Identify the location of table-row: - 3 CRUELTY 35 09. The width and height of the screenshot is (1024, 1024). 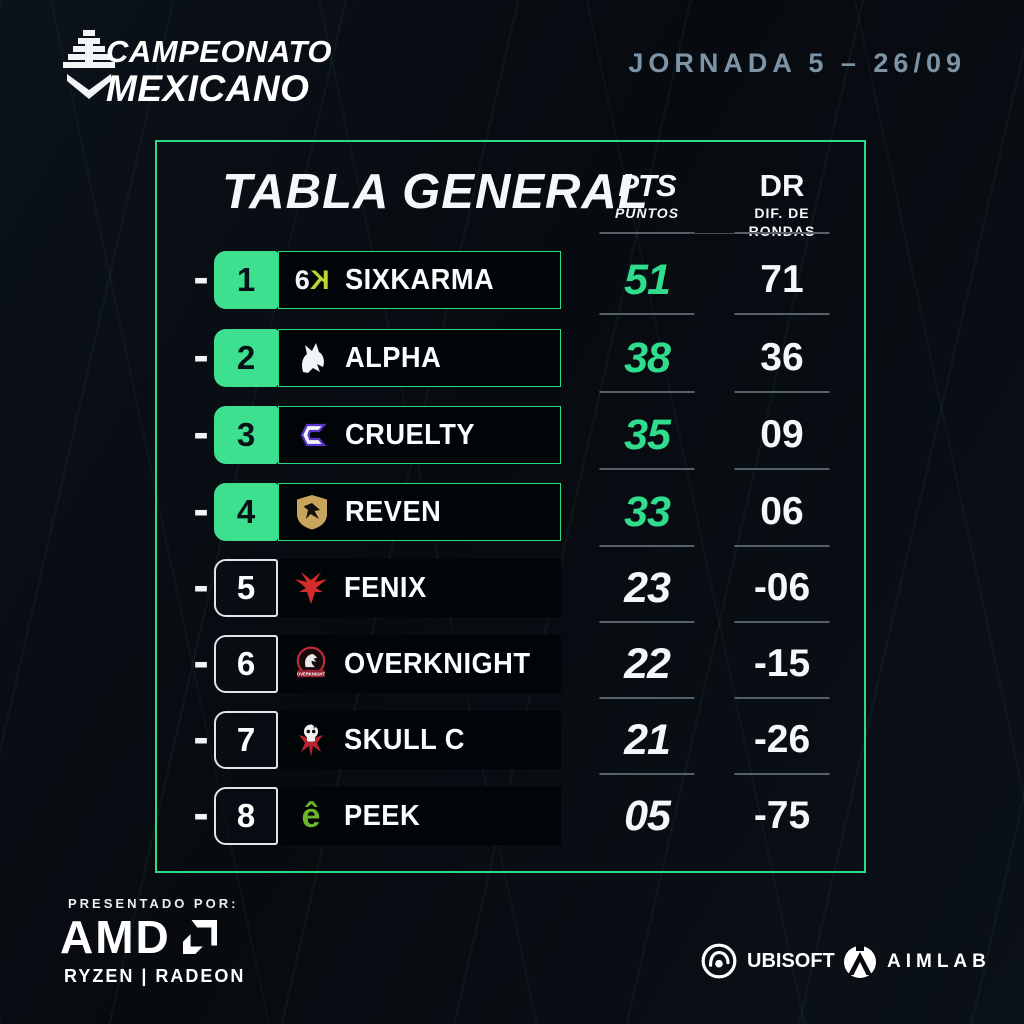
(510, 435).